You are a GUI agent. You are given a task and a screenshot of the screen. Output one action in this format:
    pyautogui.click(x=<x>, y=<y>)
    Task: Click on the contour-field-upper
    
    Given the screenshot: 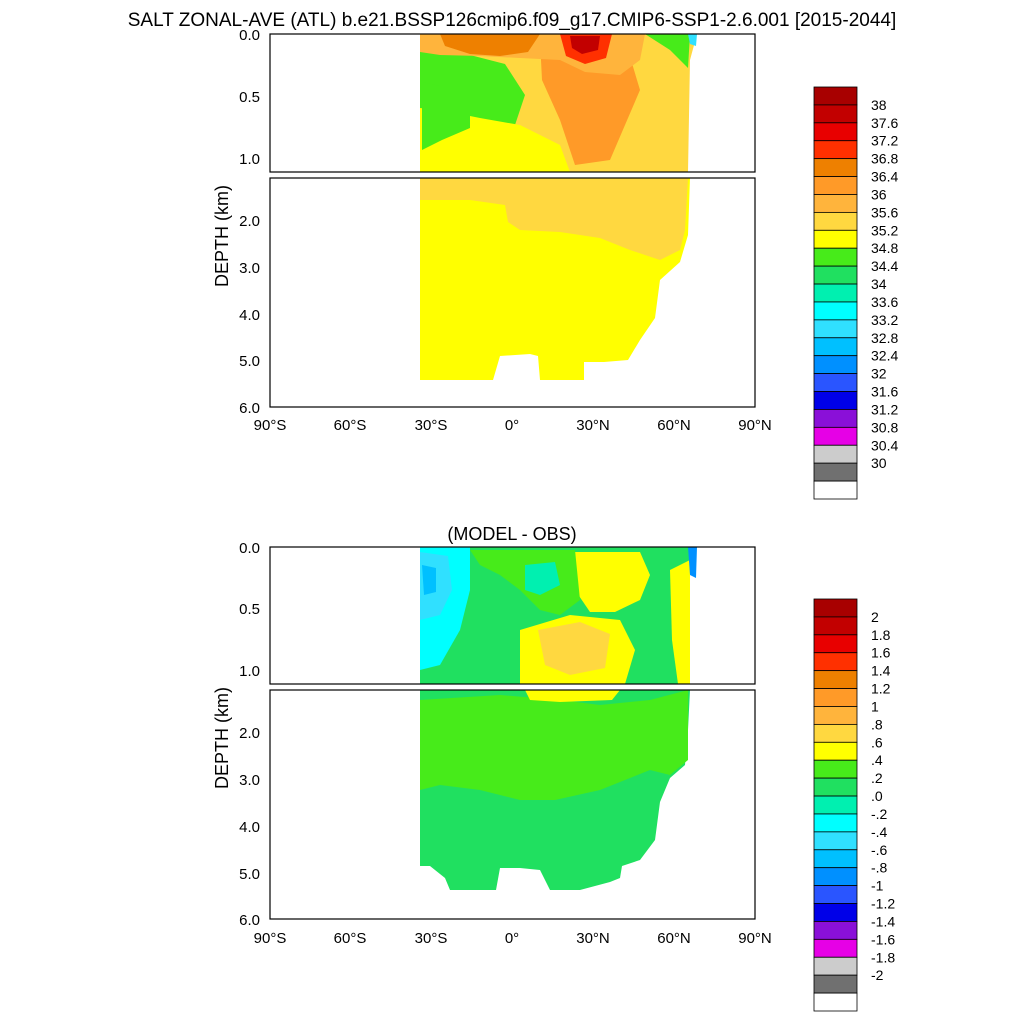 What is the action you would take?
    pyautogui.click(x=558, y=615)
    